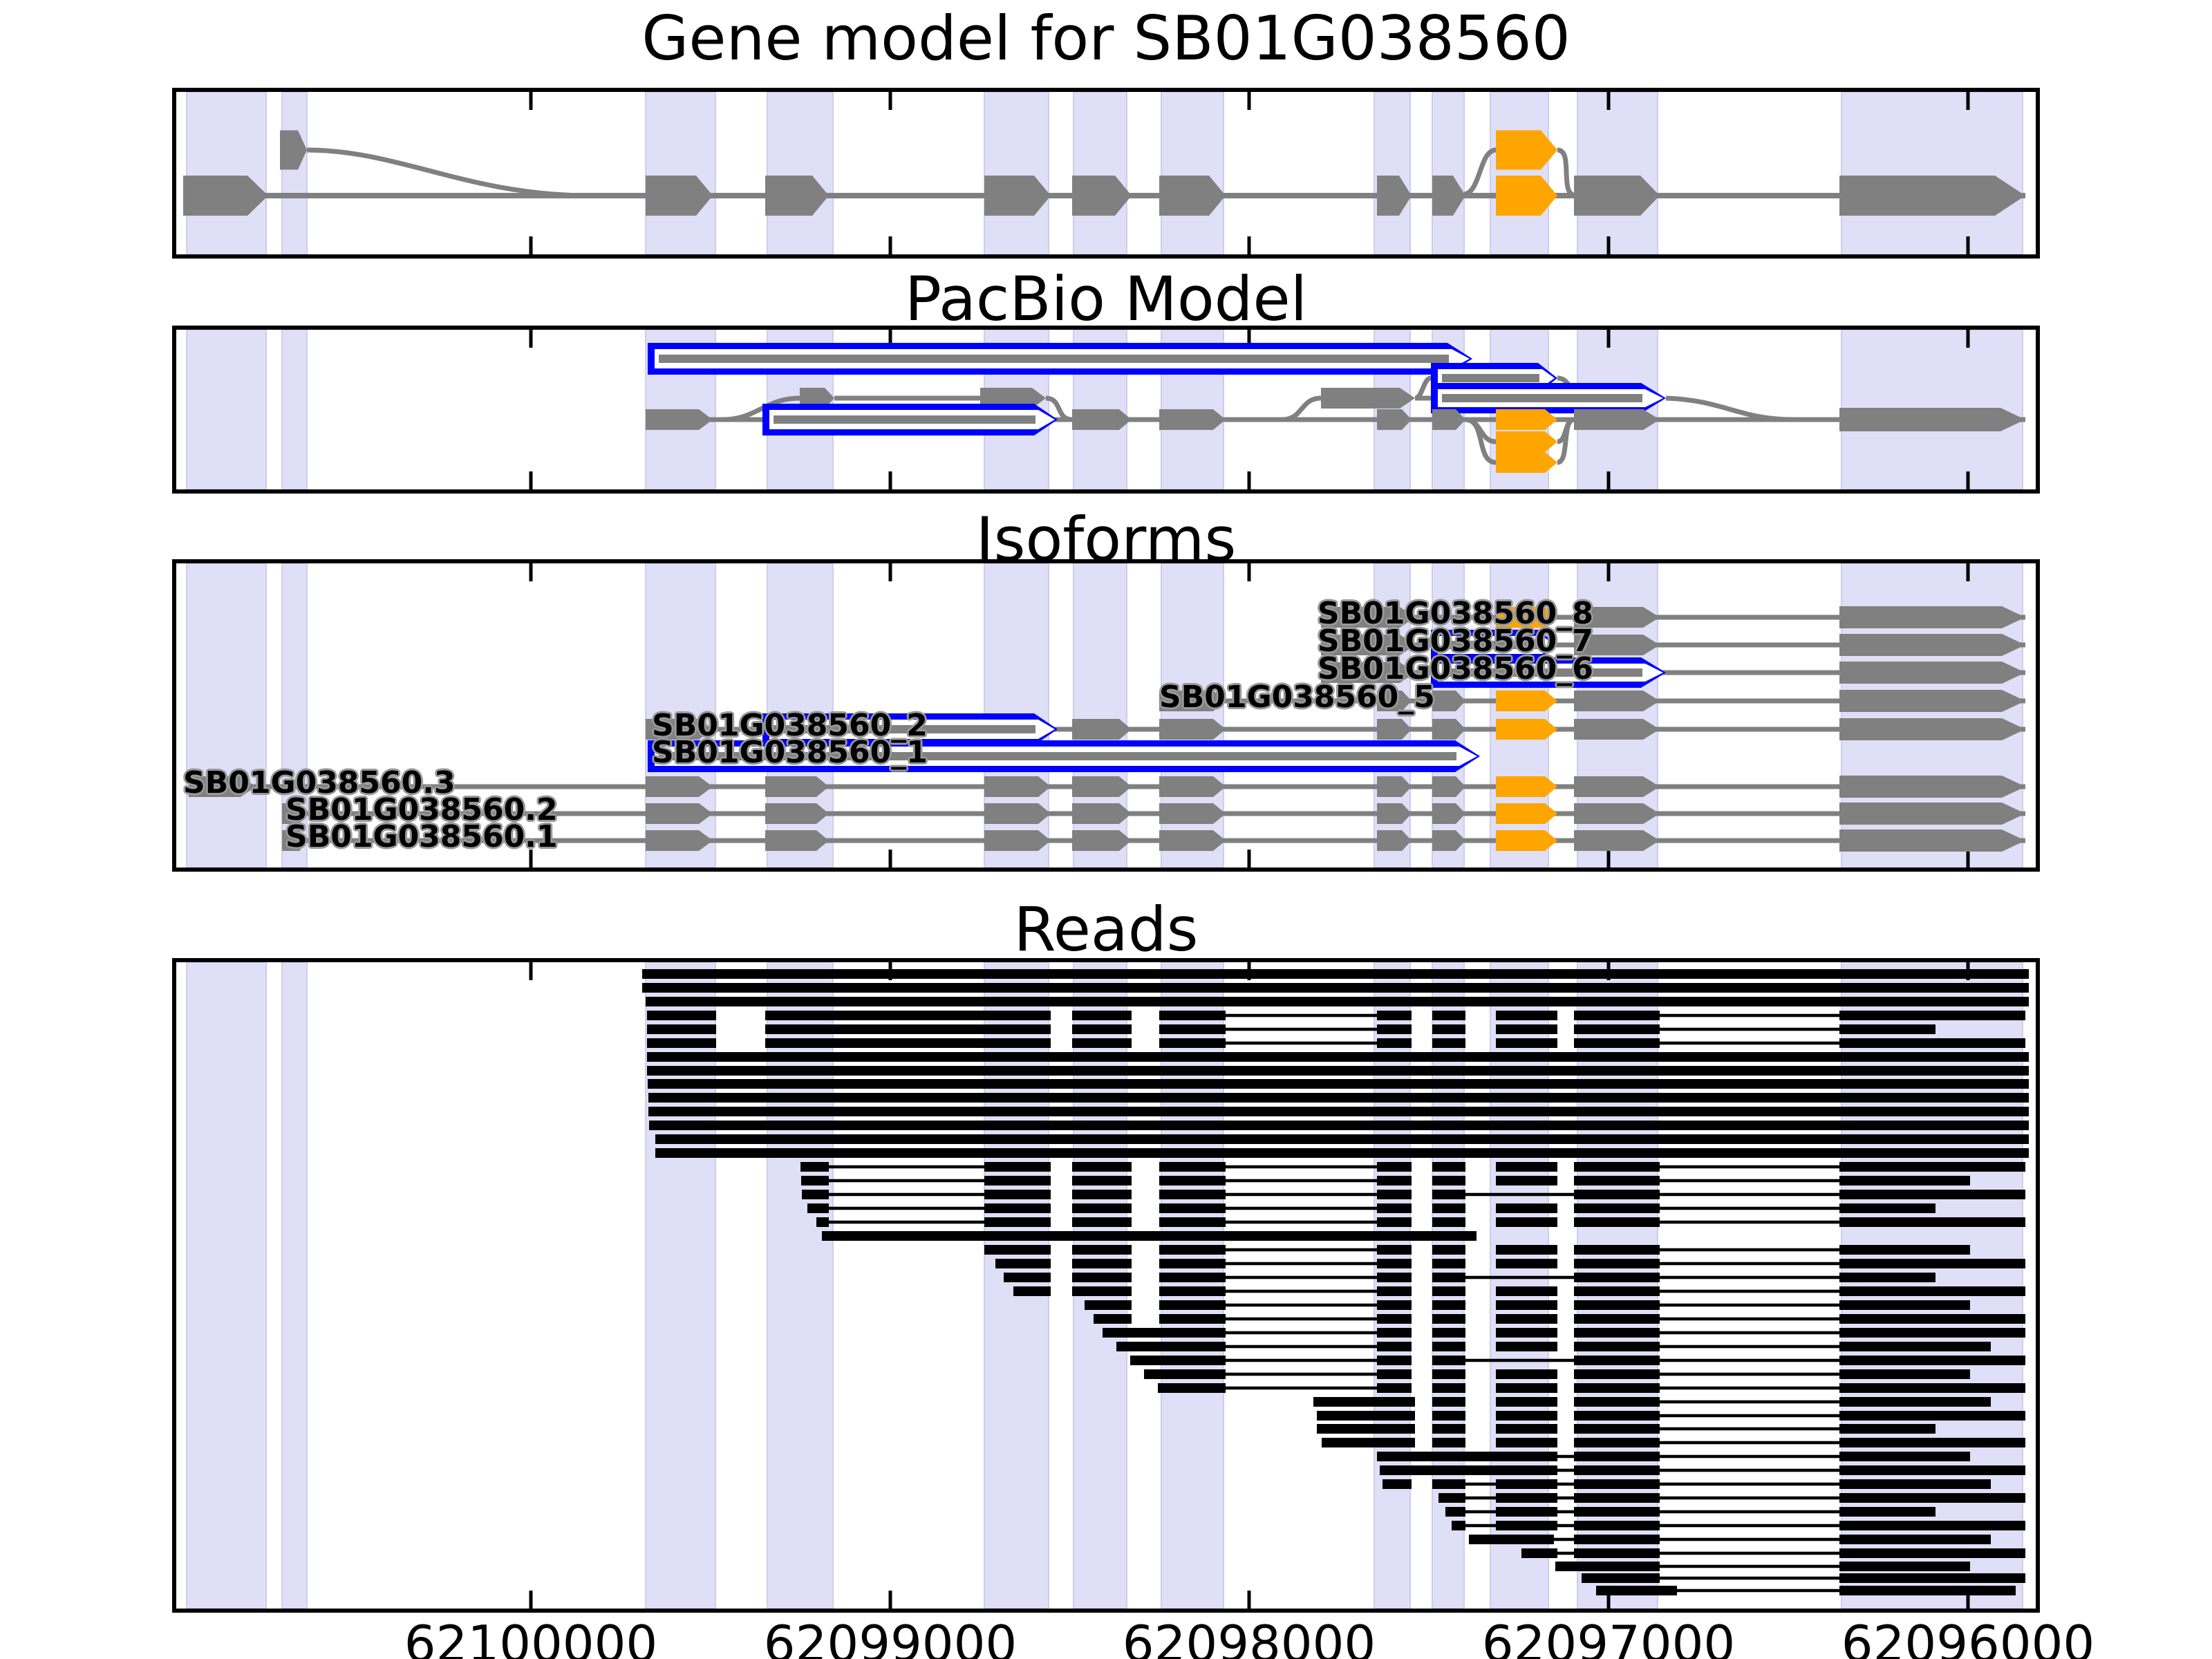 Image resolution: width=2212 pixels, height=1659 pixels. Describe the element at coordinates (790, 752) in the screenshot. I see `isoform-label: SB01G038560_1` at that location.